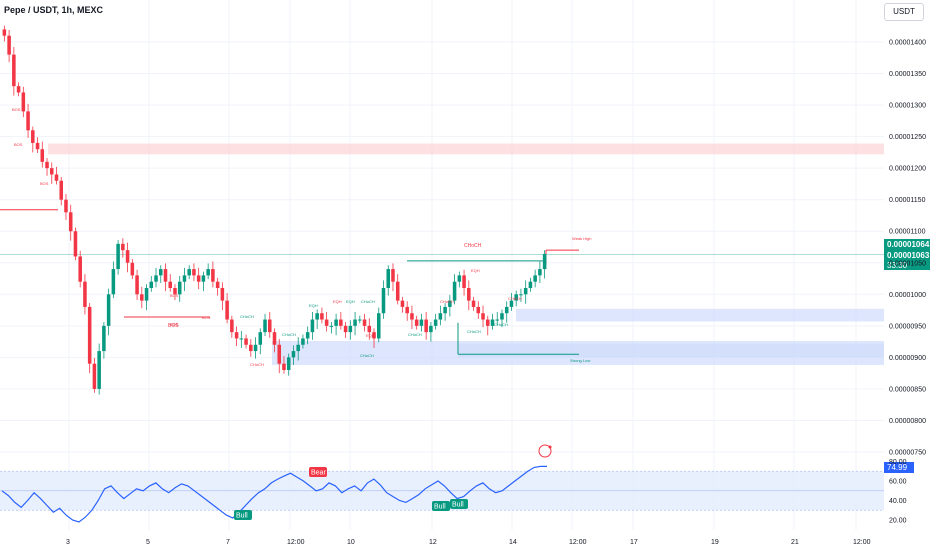  I want to click on time-tick-label: 10, so click(351, 542).